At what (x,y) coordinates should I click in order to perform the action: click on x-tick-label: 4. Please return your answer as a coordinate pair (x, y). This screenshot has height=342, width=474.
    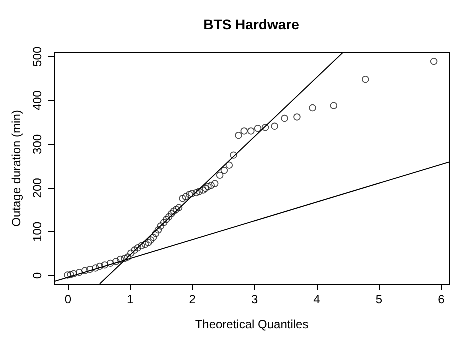
    Looking at the image, I should click on (317, 299).